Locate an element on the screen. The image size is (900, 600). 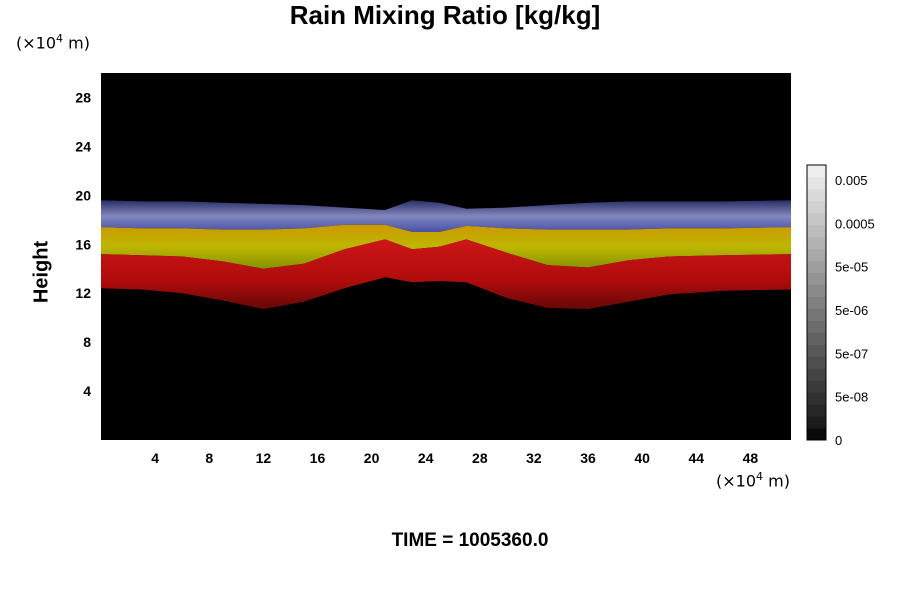
y-tick-label: 16 is located at coordinates (83, 244).